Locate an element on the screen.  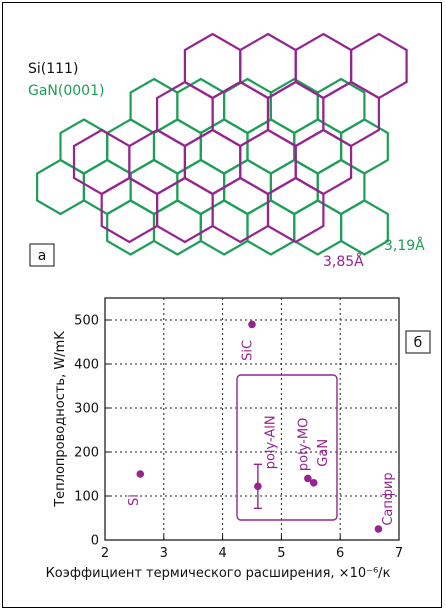
point-label: SiC is located at coordinates (248, 350).